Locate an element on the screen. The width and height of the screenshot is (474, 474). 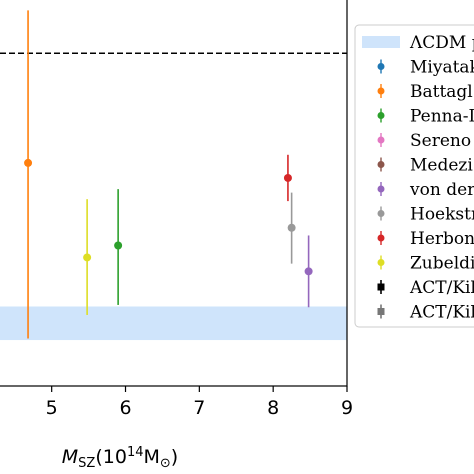
legend-label: Zubeldi is located at coordinates (442, 264).